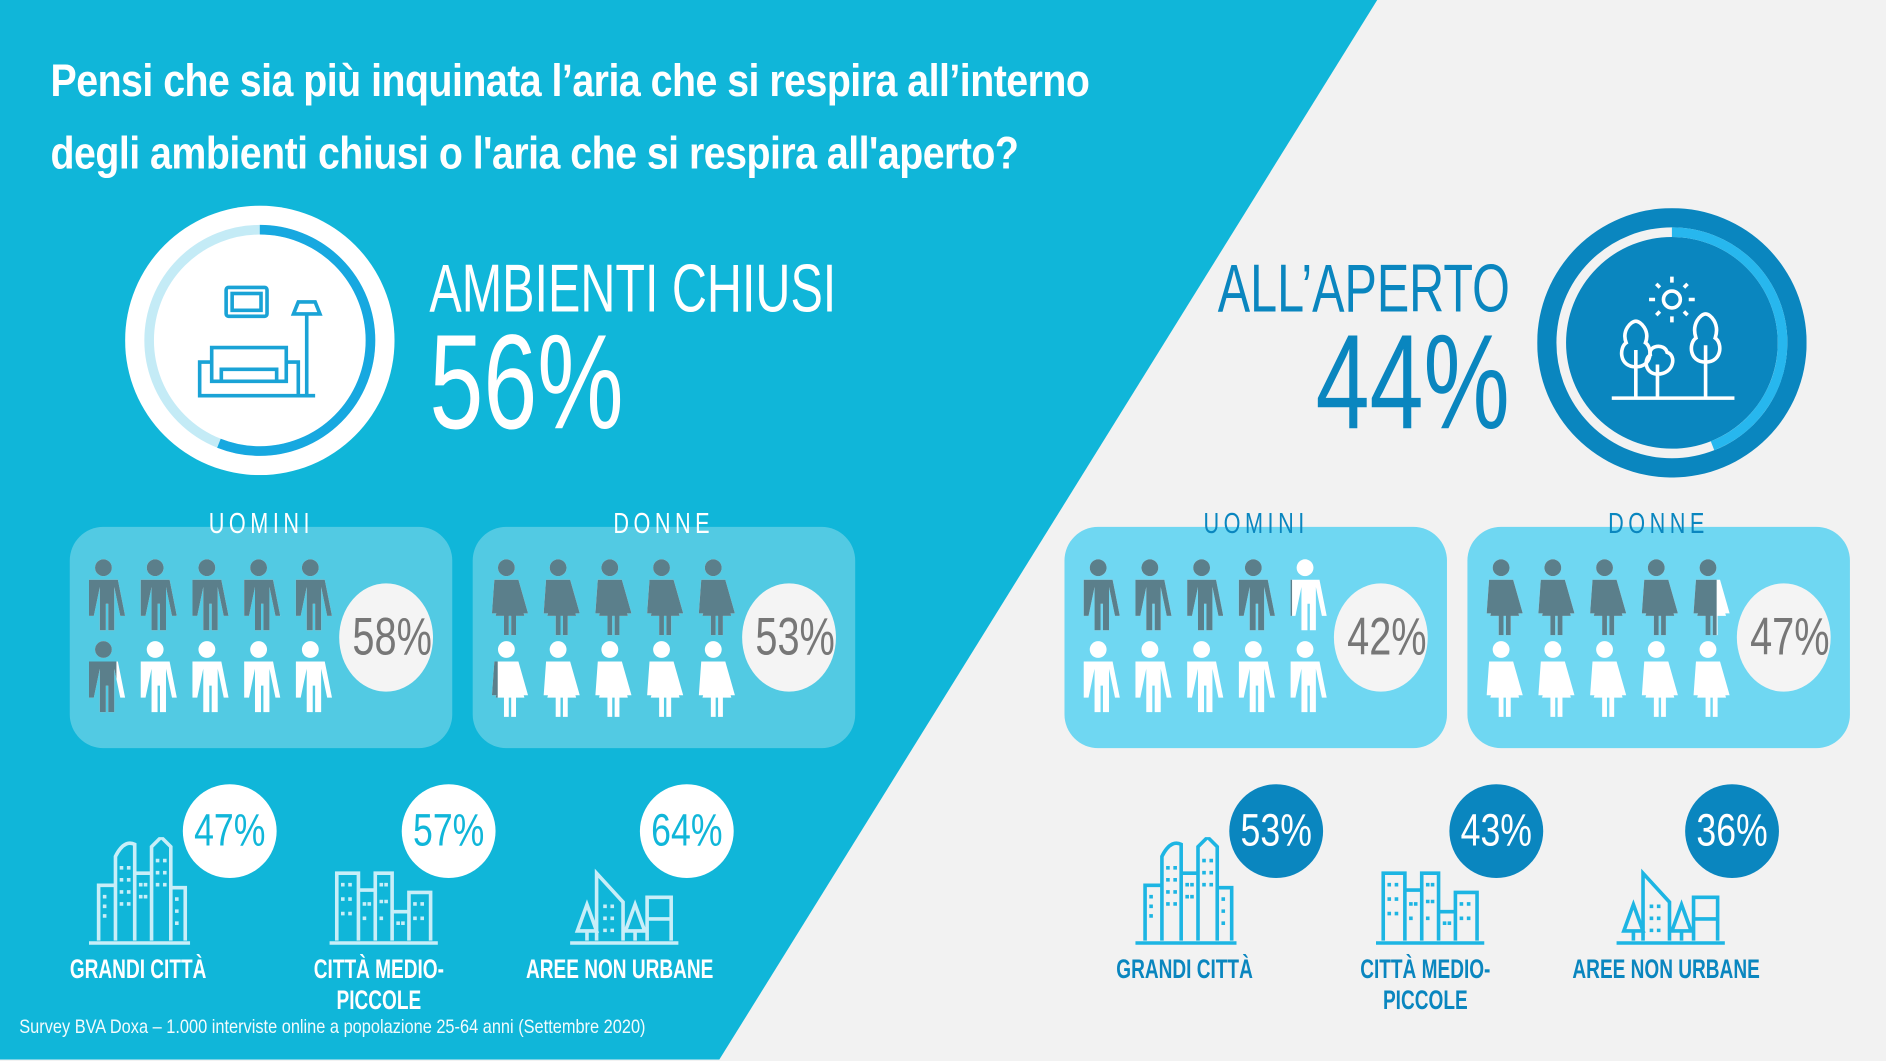  I want to click on area-percent-bubble: 64%, so click(686, 831).